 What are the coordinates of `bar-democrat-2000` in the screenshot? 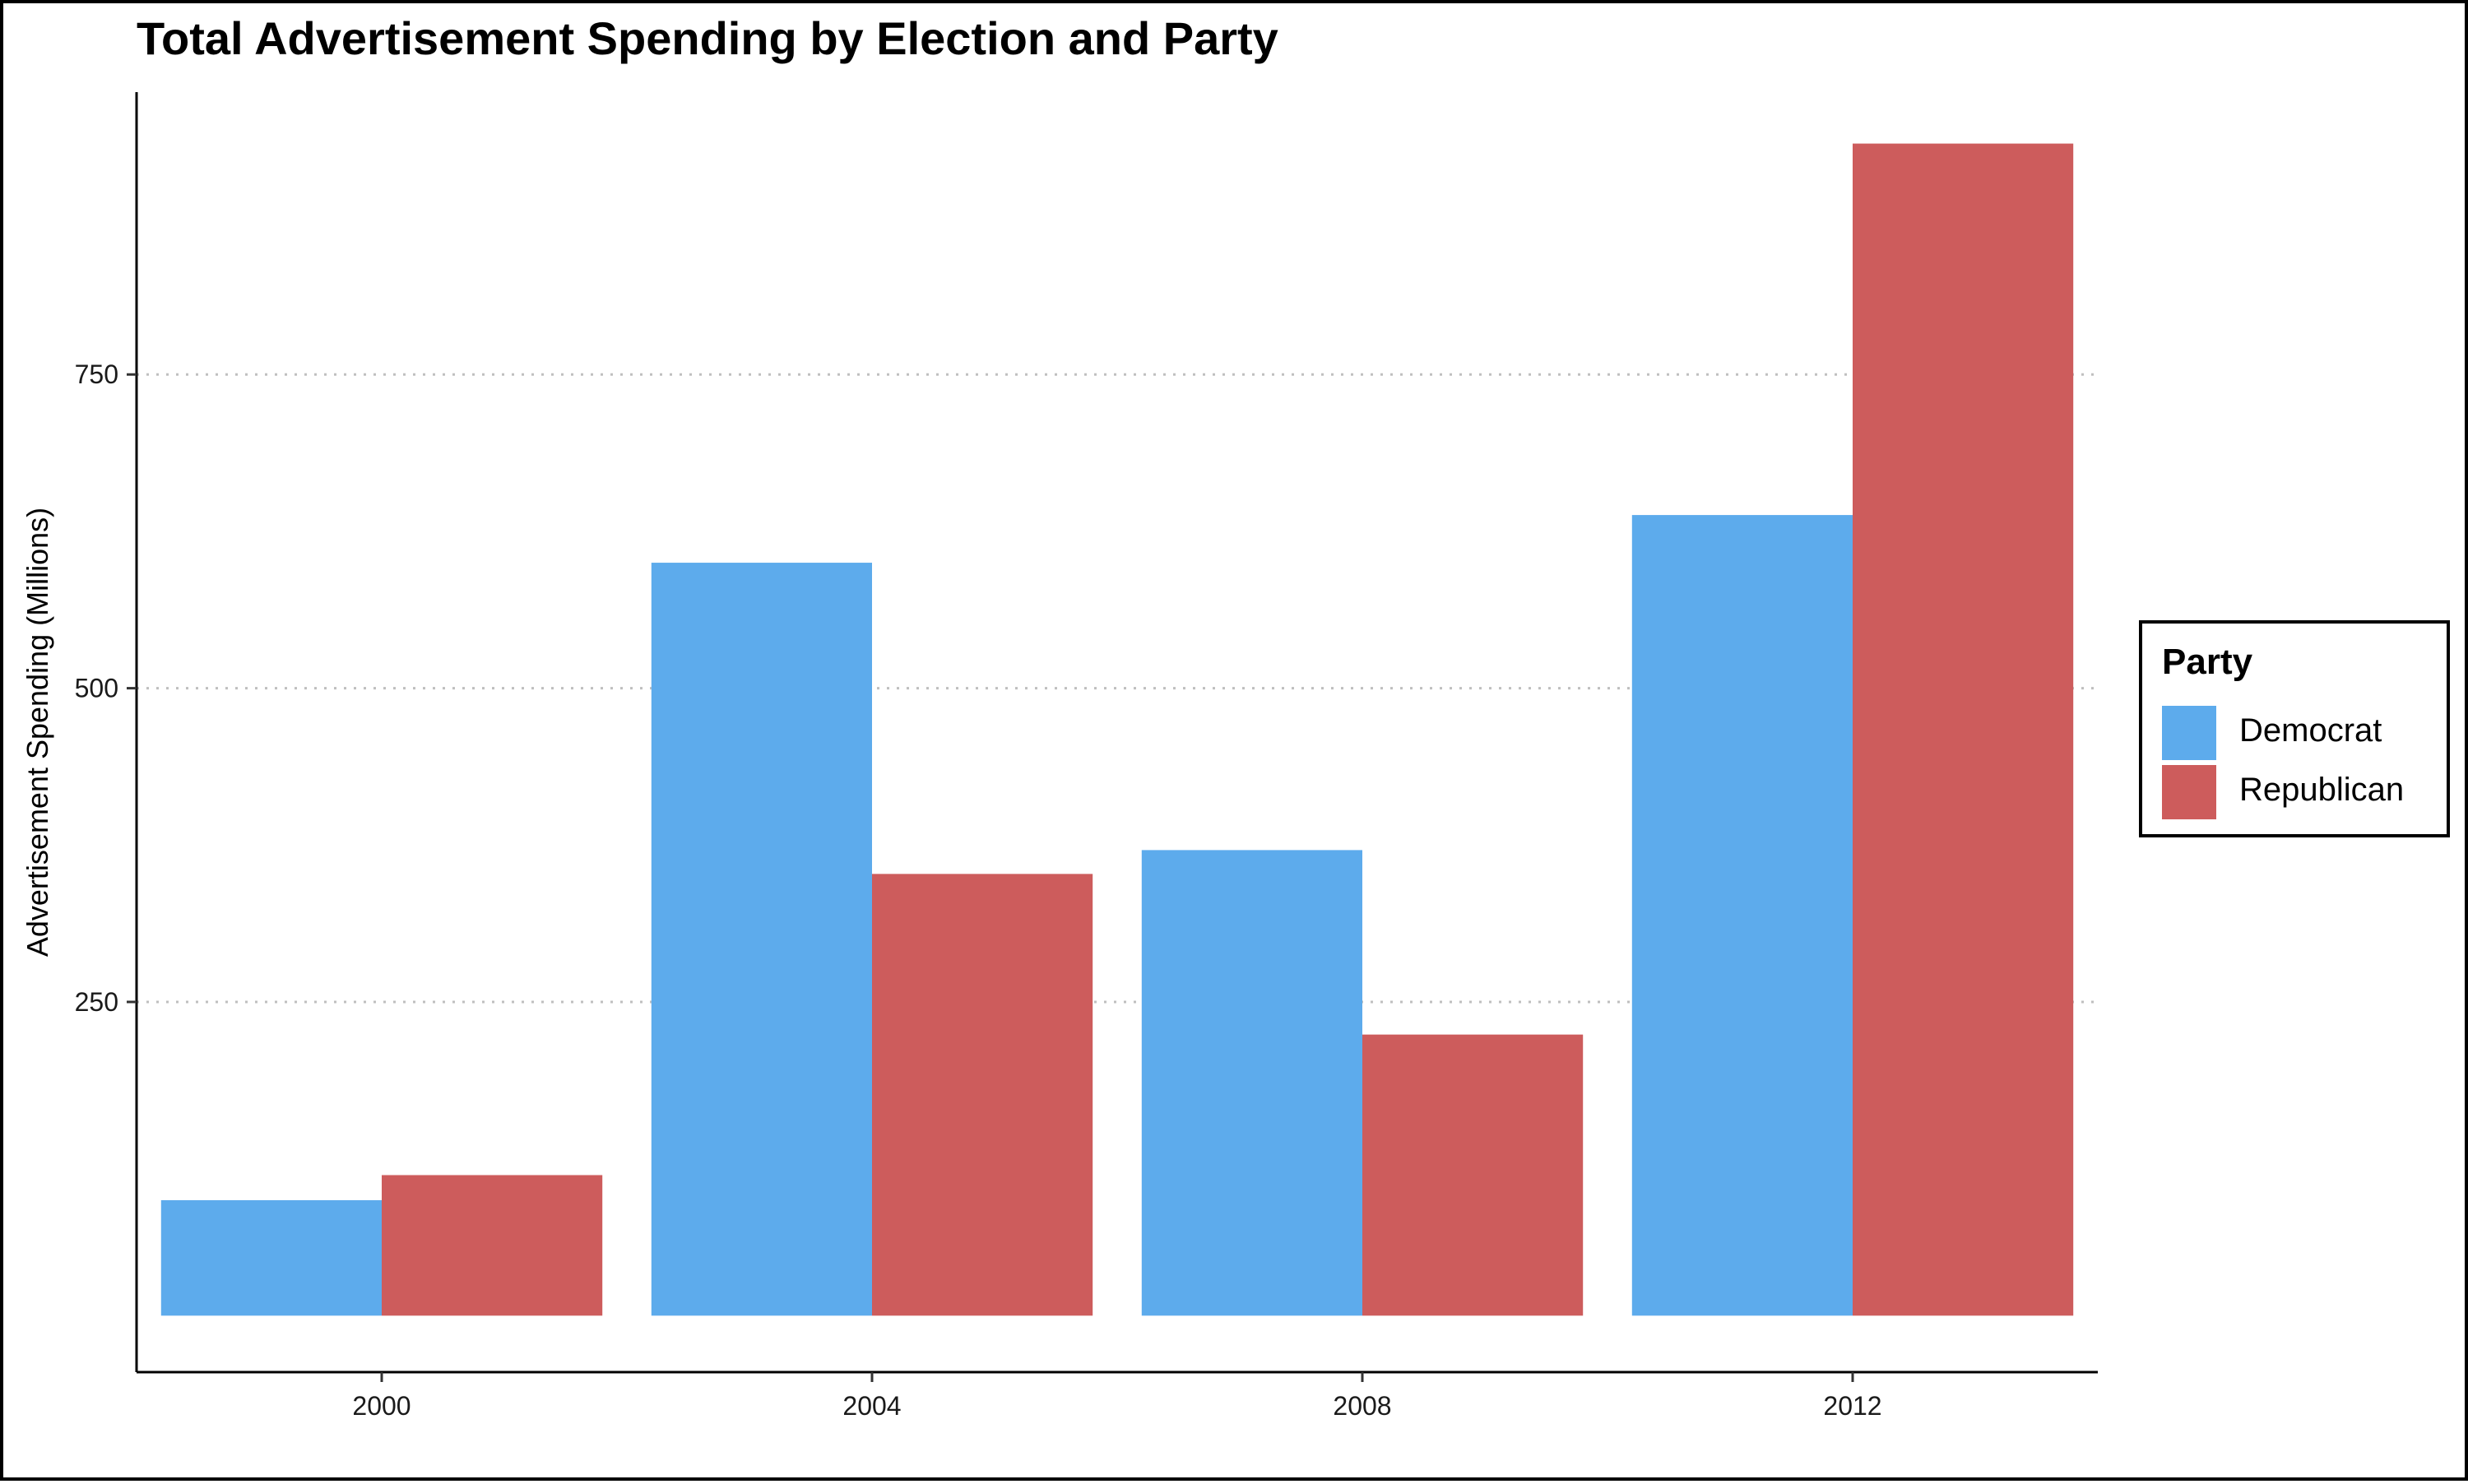 It's located at (271, 1258).